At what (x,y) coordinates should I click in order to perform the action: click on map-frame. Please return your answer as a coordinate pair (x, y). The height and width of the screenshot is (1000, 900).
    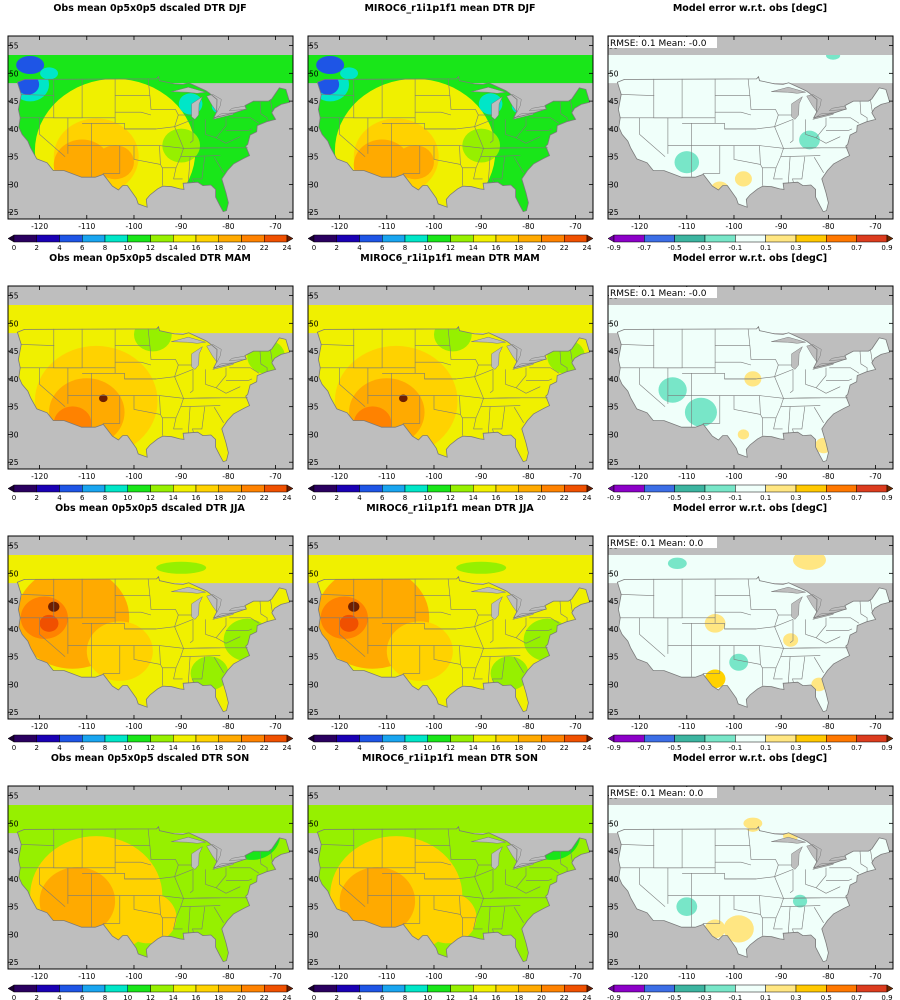
    Looking at the image, I should click on (150, 377).